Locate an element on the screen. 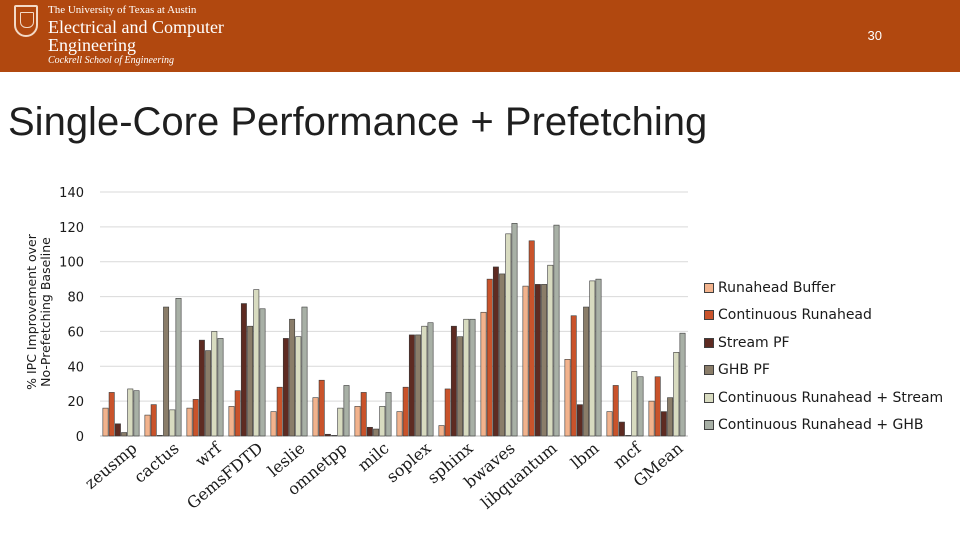 The height and width of the screenshot is (540, 960). legend-item: GHB PF is located at coordinates (823, 371).